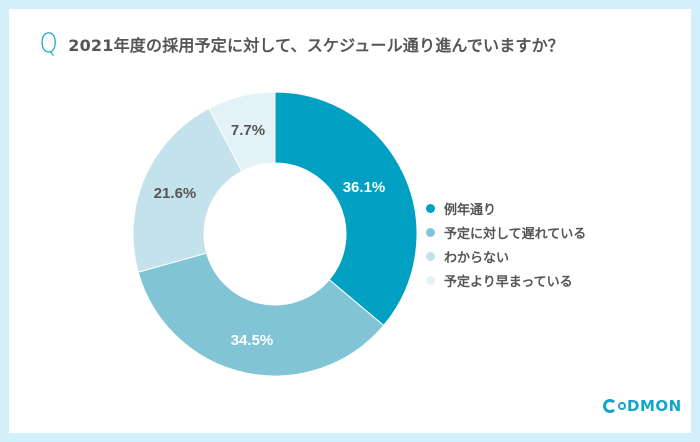 Image resolution: width=700 pixels, height=442 pixels. I want to click on slice-label-2: 21.6%, so click(175, 193).